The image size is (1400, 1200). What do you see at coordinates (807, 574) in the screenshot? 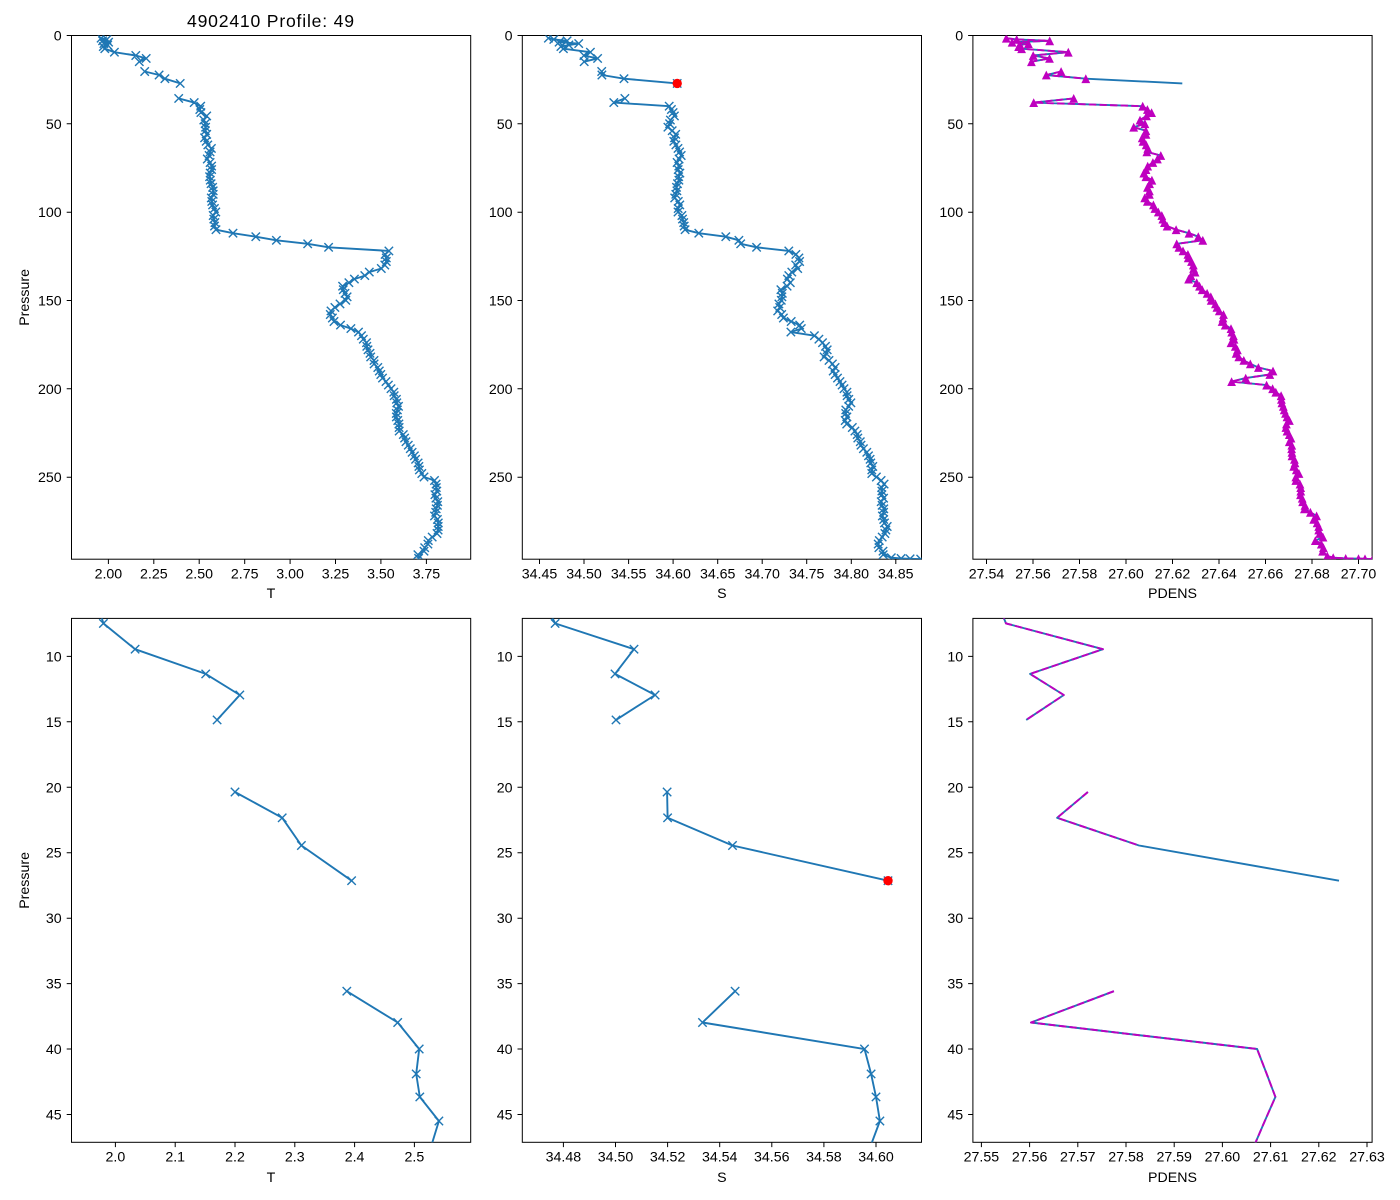
I see `svg-text: 34.75` at bounding box center [807, 574].